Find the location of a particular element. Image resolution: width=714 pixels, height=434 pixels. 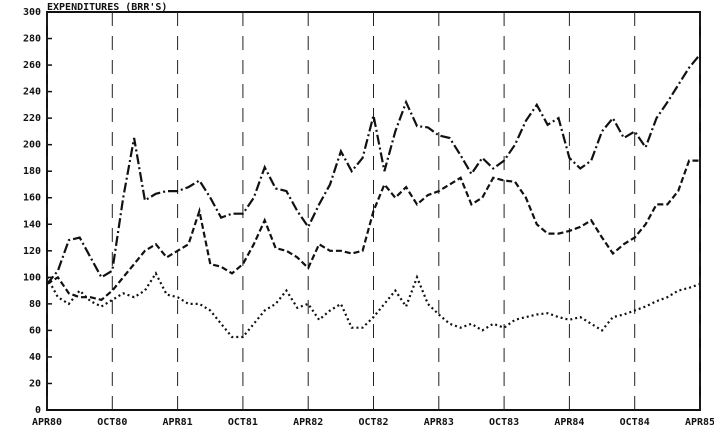

x-tick-label: OCT82 is located at coordinates (373, 422).